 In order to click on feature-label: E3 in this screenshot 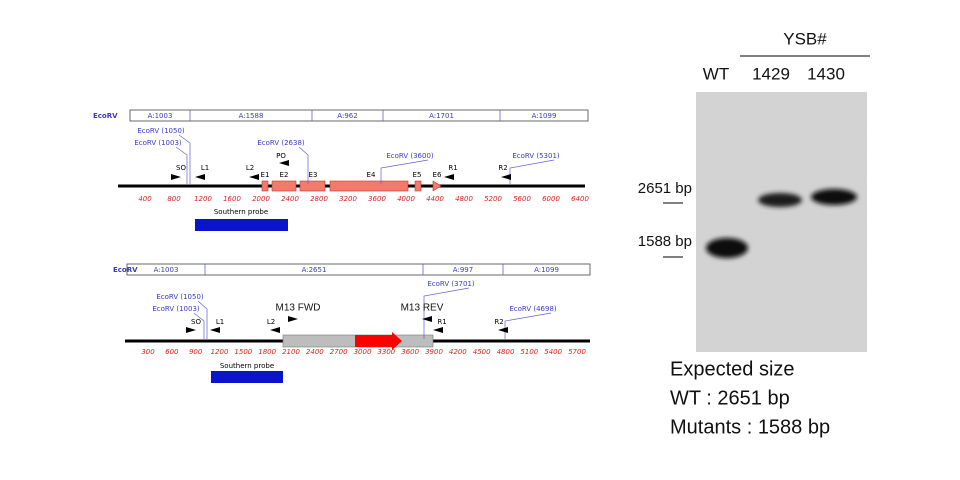, I will do `click(313, 175)`.